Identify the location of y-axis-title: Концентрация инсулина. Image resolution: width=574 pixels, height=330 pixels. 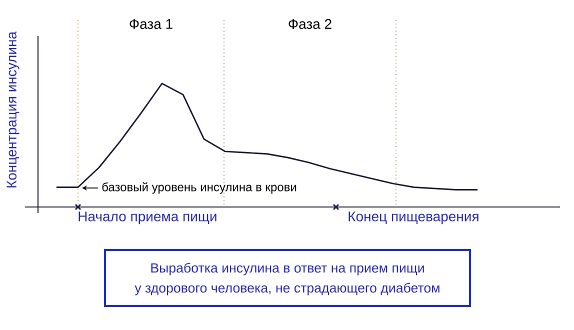
(13, 109).